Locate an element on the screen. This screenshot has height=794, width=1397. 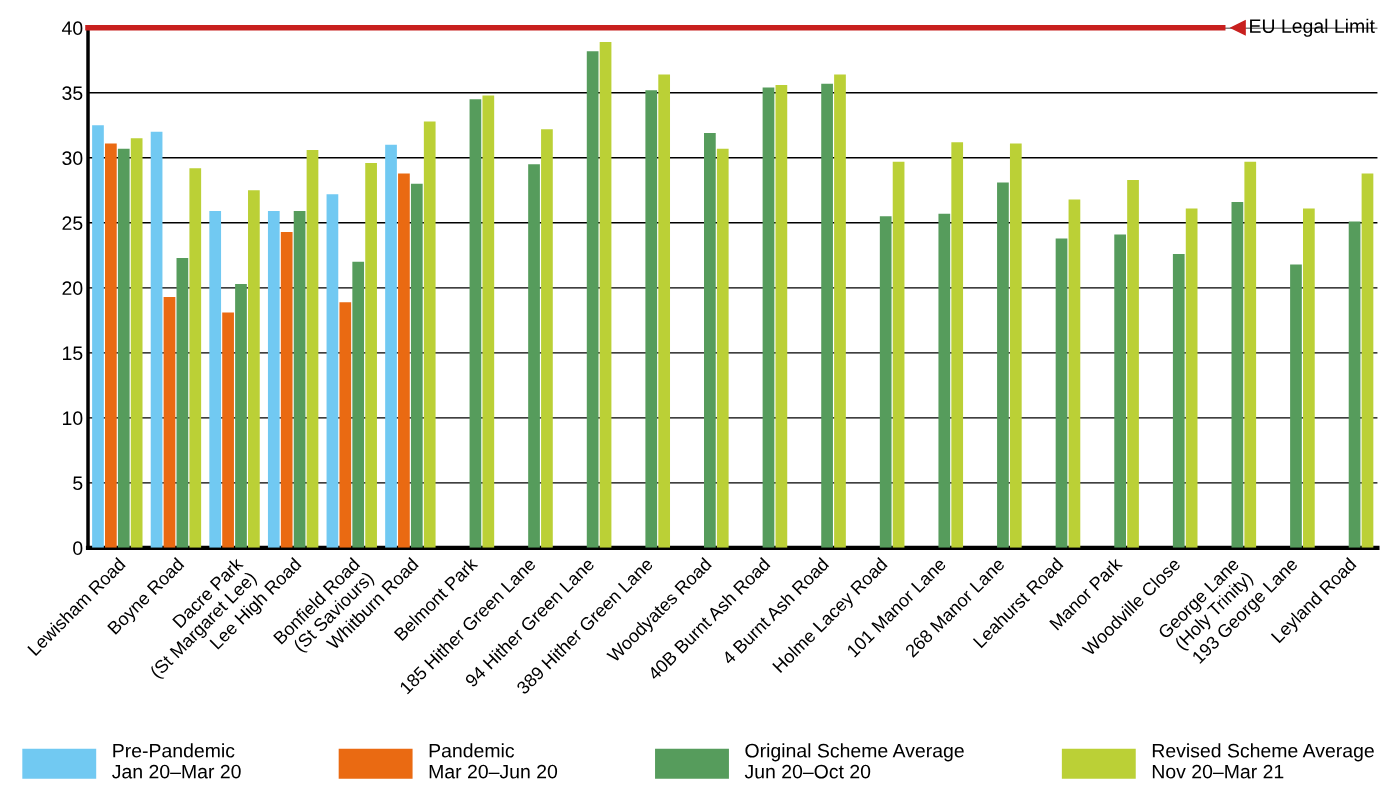
ref-line-label: EU Legal Limit is located at coordinates (1312, 27).